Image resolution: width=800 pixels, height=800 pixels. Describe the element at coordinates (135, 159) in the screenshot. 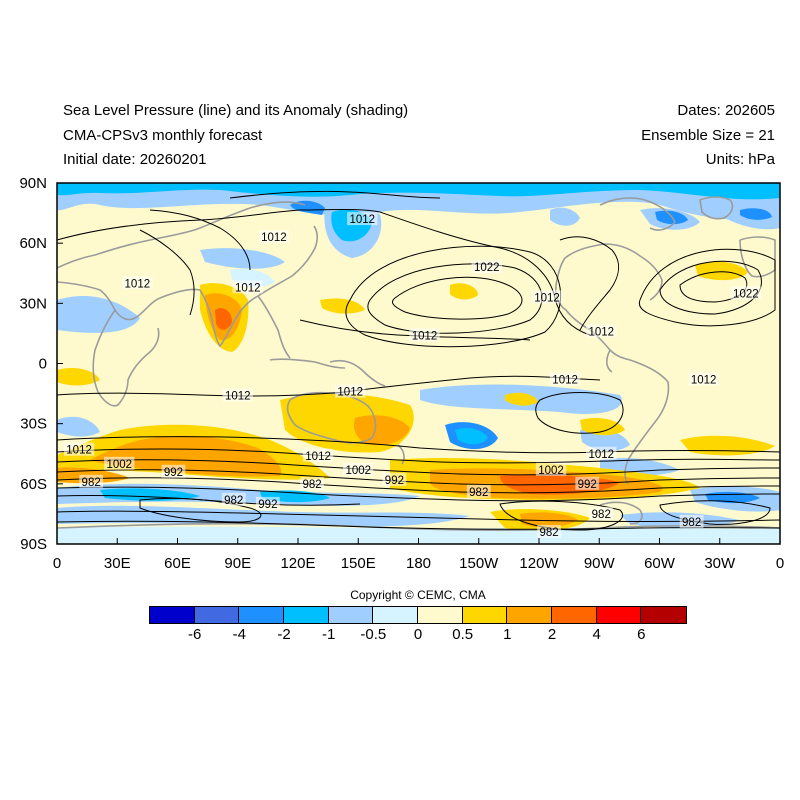

I see `initial-date: Initial date: 20260201` at that location.